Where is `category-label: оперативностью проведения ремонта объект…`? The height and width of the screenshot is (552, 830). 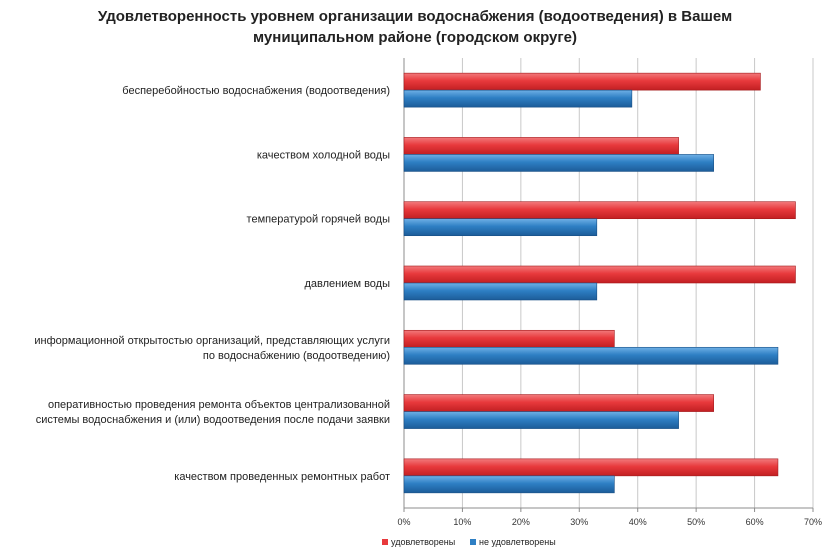 category-label: оперативностью проведения ремонта объект… is located at coordinates (219, 405).